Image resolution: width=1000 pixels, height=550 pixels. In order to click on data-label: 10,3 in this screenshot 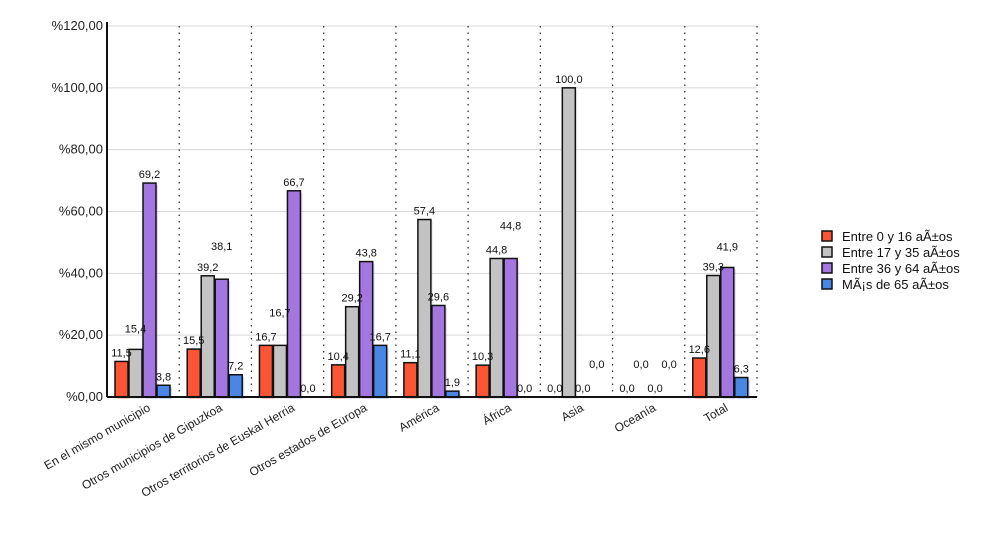, I will do `click(482, 357)`.